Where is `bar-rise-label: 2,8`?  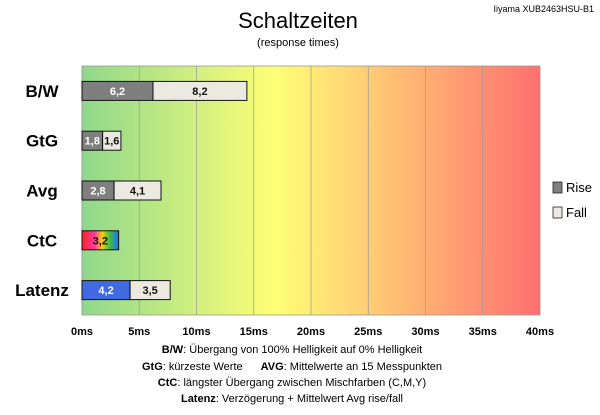
bar-rise-label: 2,8 is located at coordinates (97, 192).